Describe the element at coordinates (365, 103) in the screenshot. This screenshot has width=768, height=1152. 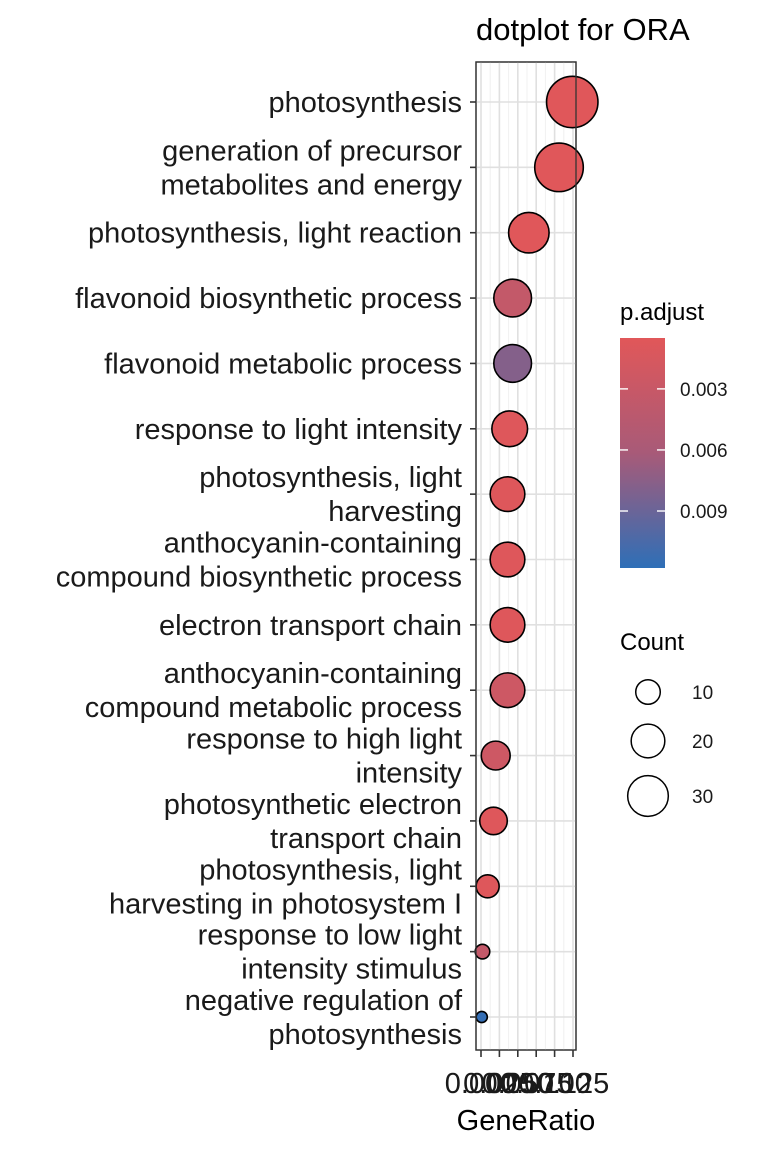
I see `y-tick-label: photosynthesis` at that location.